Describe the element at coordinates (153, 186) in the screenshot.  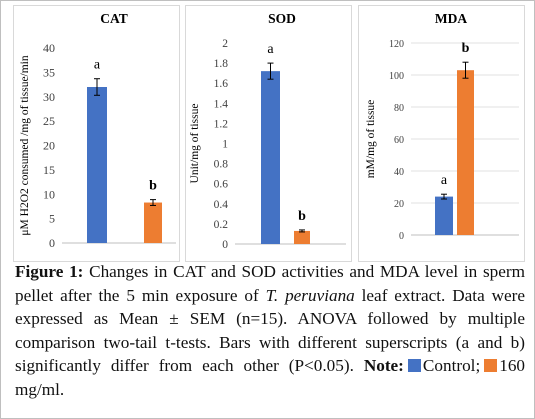
I see `superscript-cat-1: b` at that location.